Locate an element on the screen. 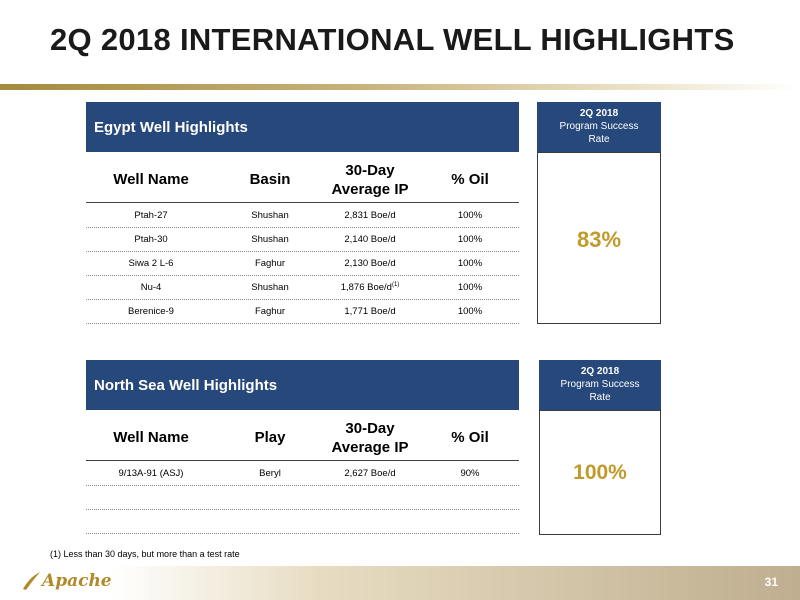 The width and height of the screenshot is (800, 600). cell-oil: 90% is located at coordinates (470, 473).